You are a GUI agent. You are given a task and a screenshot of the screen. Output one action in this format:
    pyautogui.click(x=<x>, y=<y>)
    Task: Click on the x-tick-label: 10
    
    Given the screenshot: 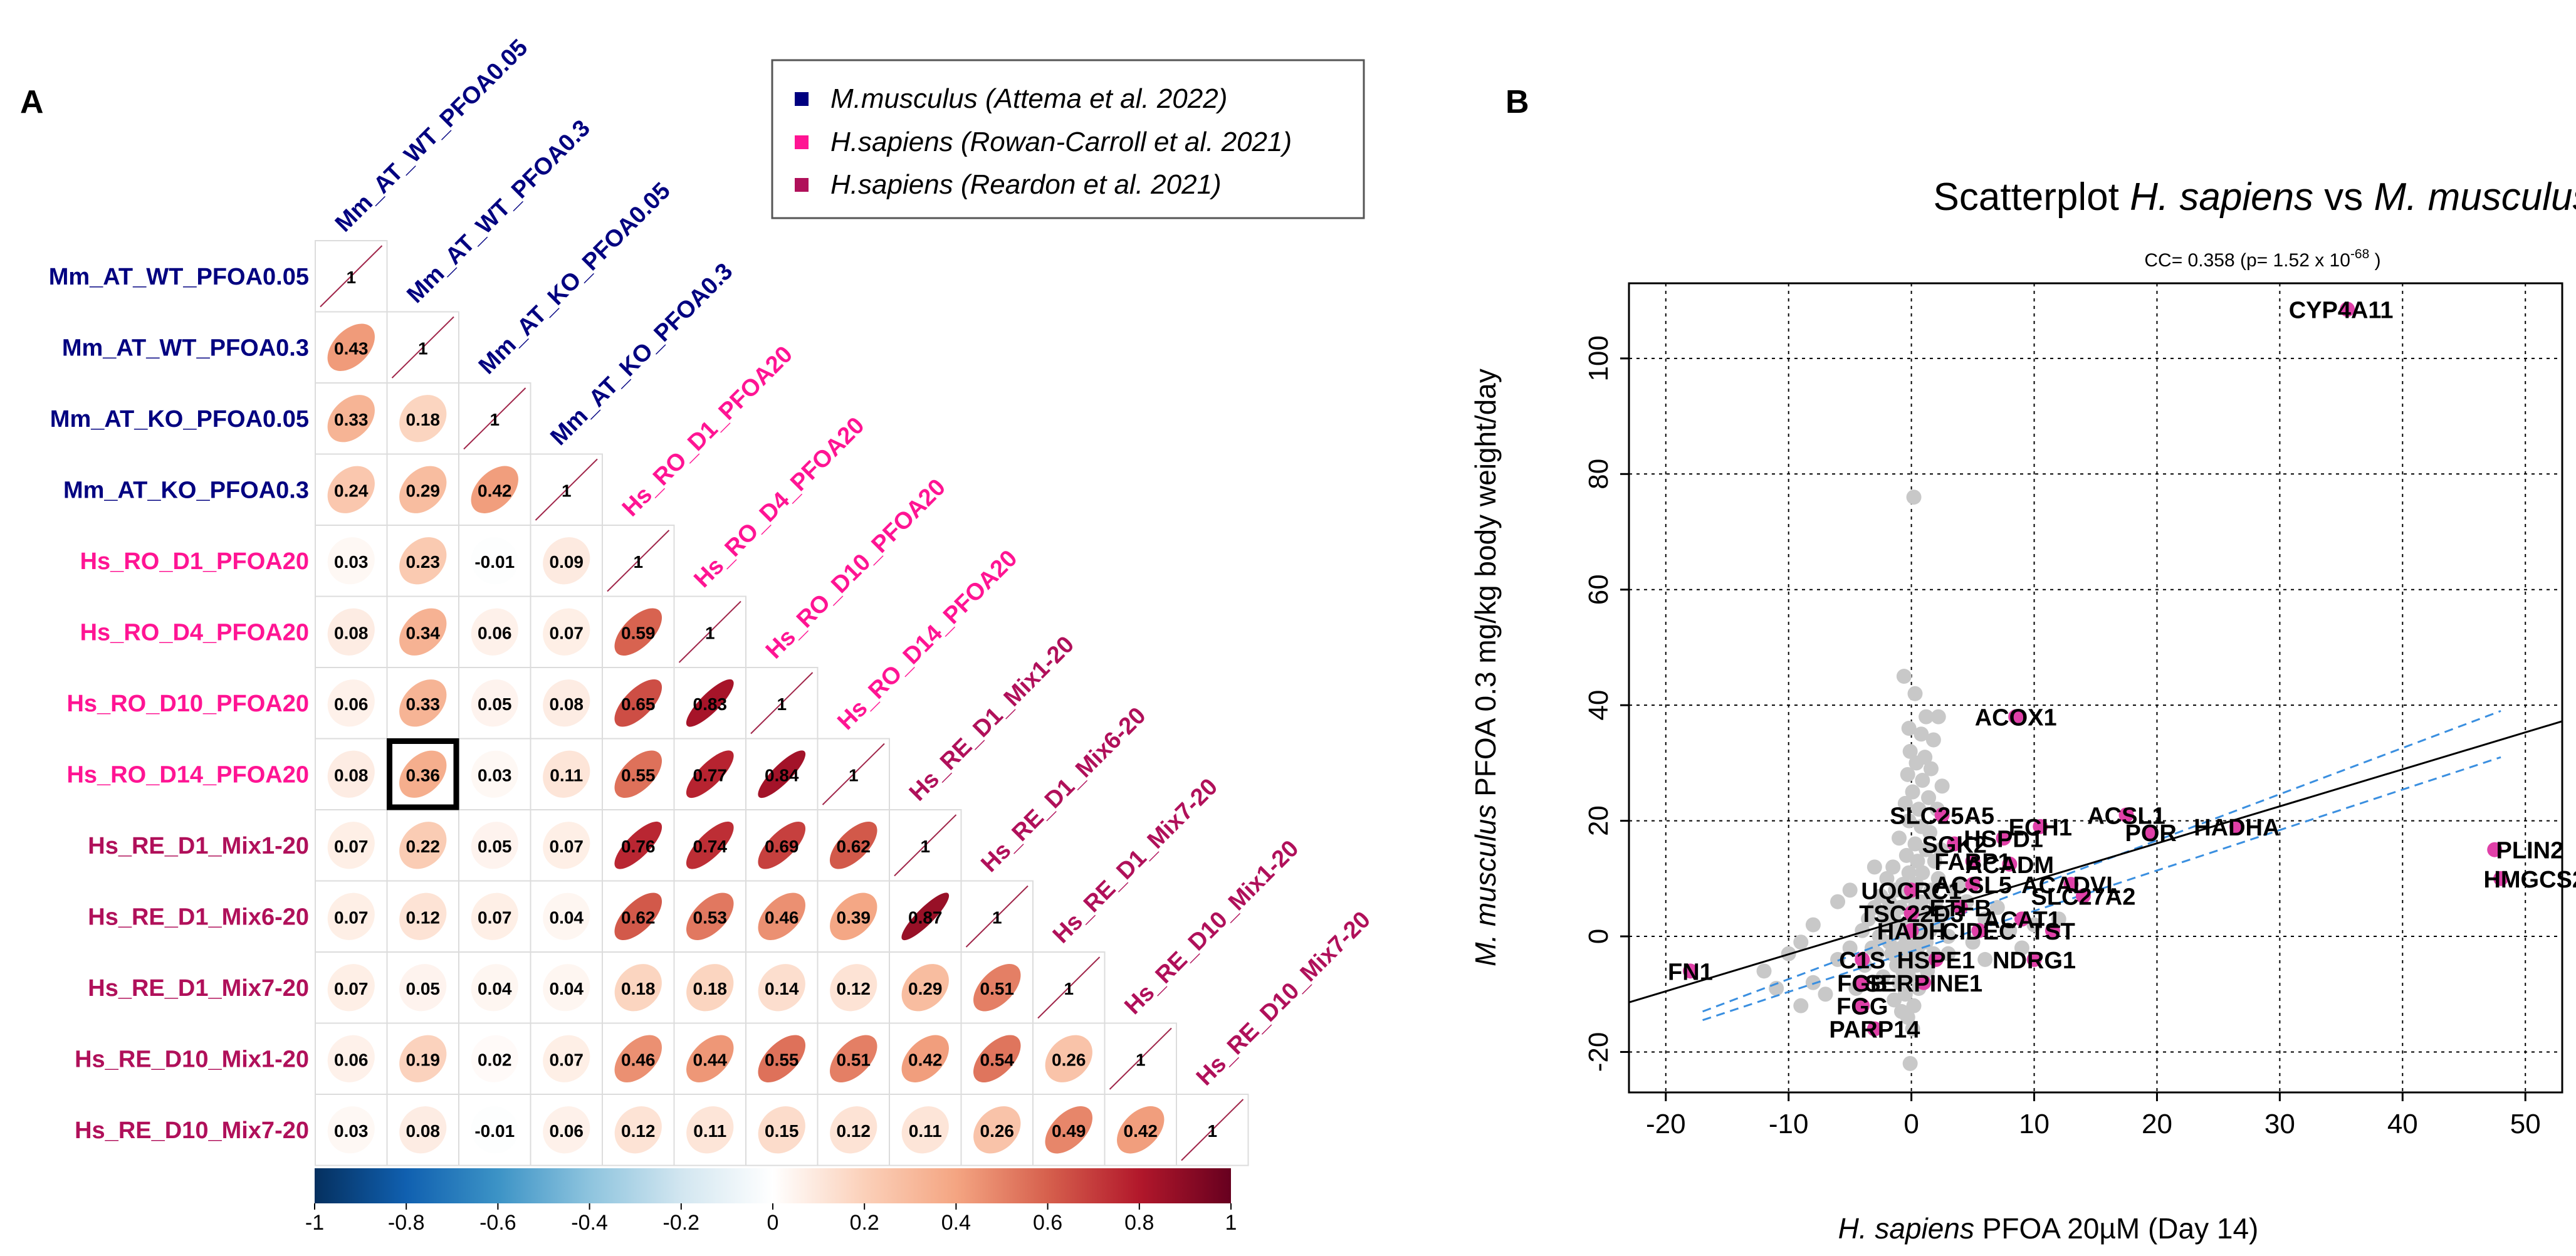 What is the action you would take?
    pyautogui.click(x=2034, y=1124)
    